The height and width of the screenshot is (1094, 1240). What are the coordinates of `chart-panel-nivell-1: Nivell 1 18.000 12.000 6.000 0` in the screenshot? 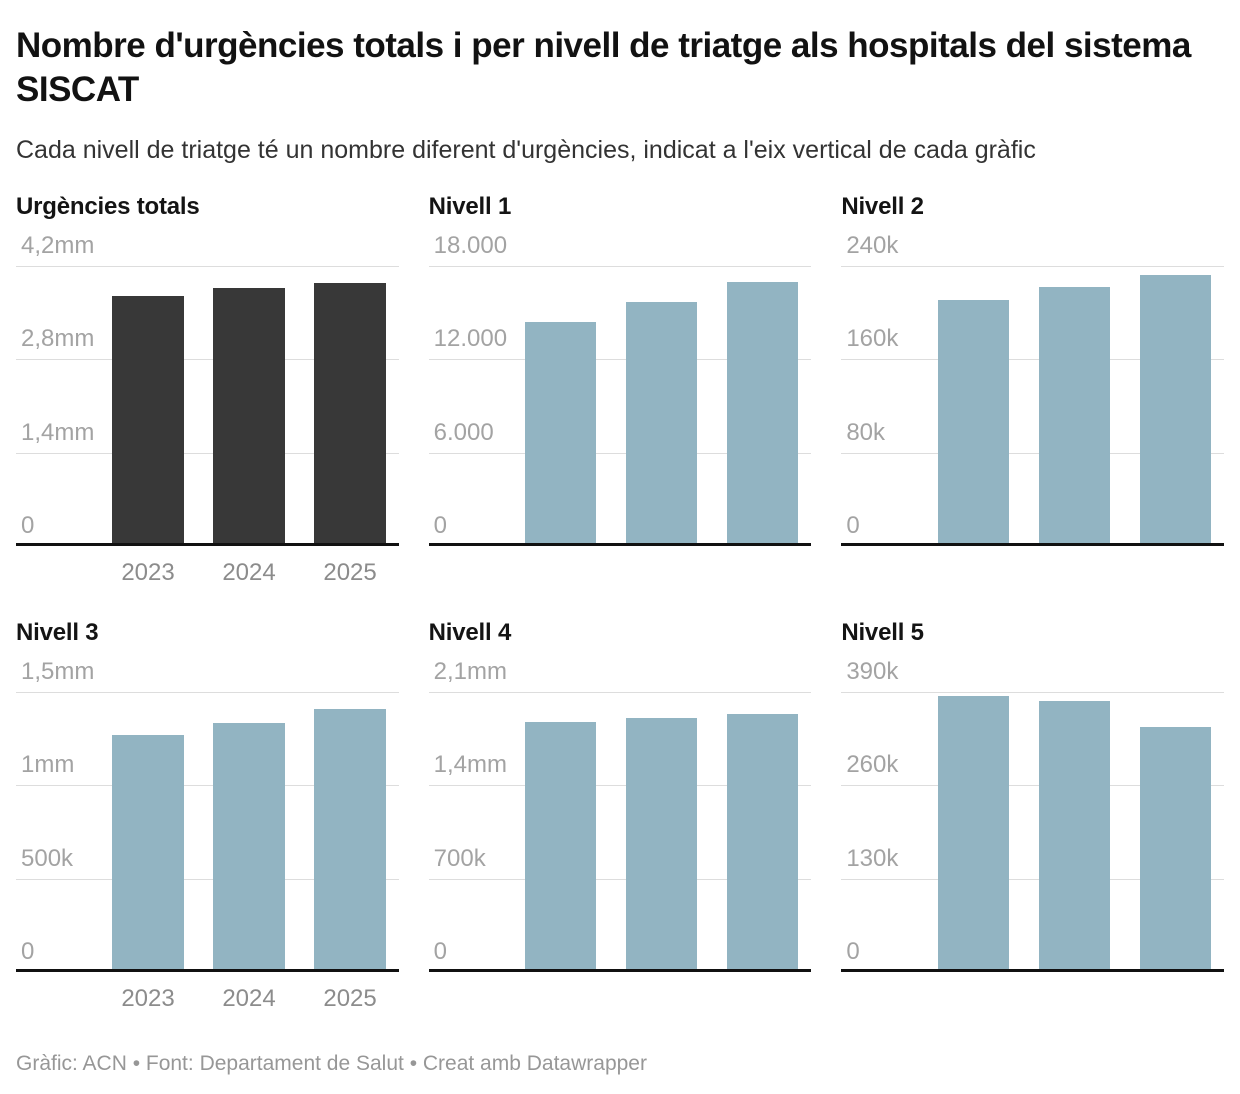 It's located at (620, 390).